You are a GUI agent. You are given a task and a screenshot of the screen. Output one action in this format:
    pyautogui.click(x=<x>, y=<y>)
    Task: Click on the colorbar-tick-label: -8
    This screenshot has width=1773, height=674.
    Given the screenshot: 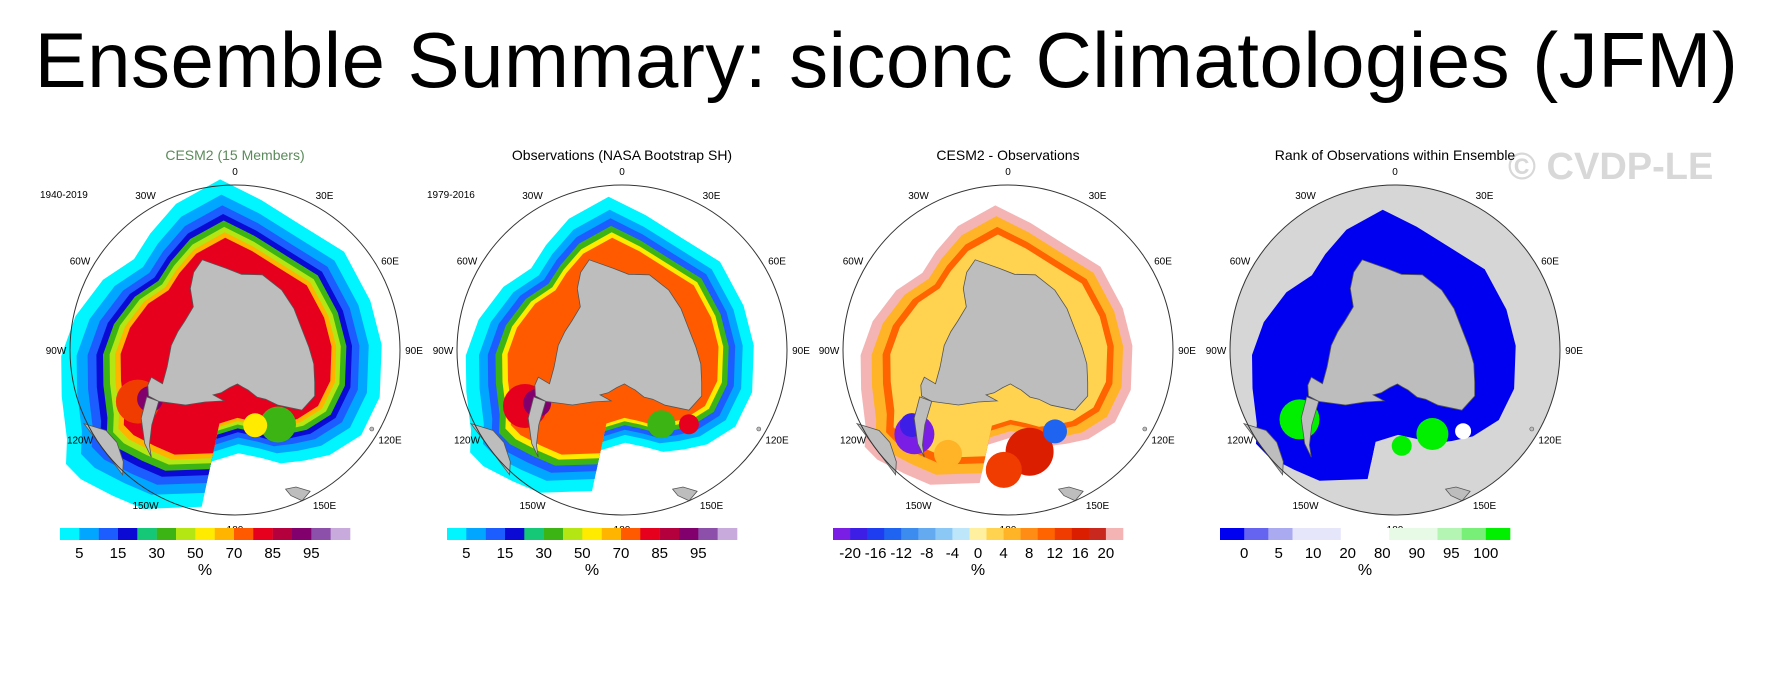 What is the action you would take?
    pyautogui.click(x=926, y=553)
    